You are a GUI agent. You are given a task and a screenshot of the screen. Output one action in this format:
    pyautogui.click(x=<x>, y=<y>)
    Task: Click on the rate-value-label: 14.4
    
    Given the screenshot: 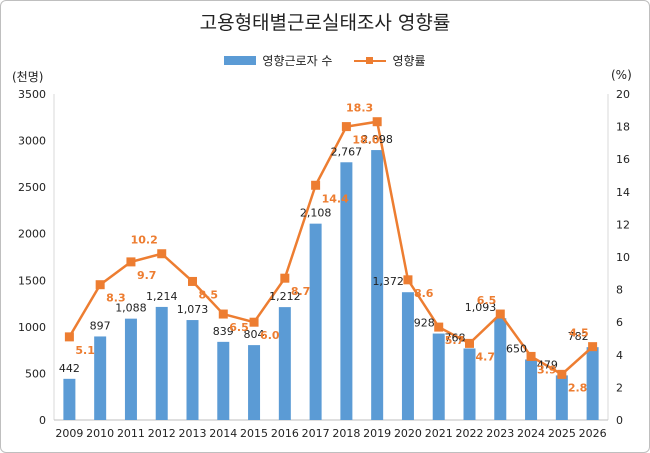 What is the action you would take?
    pyautogui.click(x=335, y=198)
    